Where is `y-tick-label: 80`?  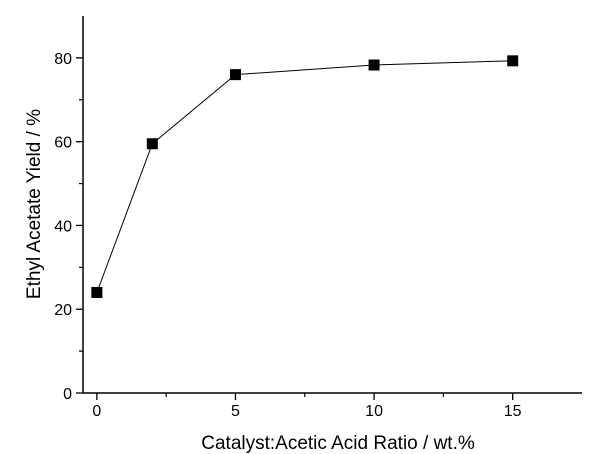
y-tick-label: 80 is located at coordinates (63, 59).